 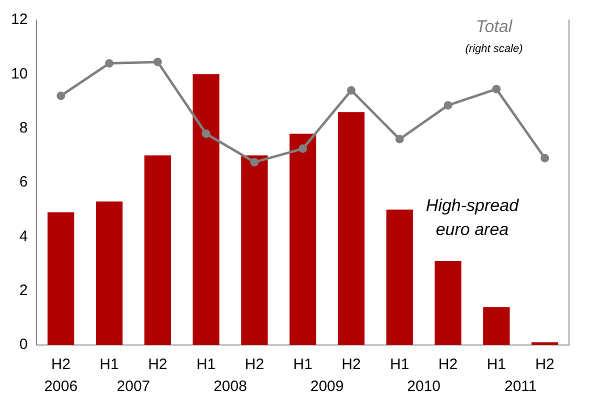 I want to click on text: 2009, so click(x=327, y=386).